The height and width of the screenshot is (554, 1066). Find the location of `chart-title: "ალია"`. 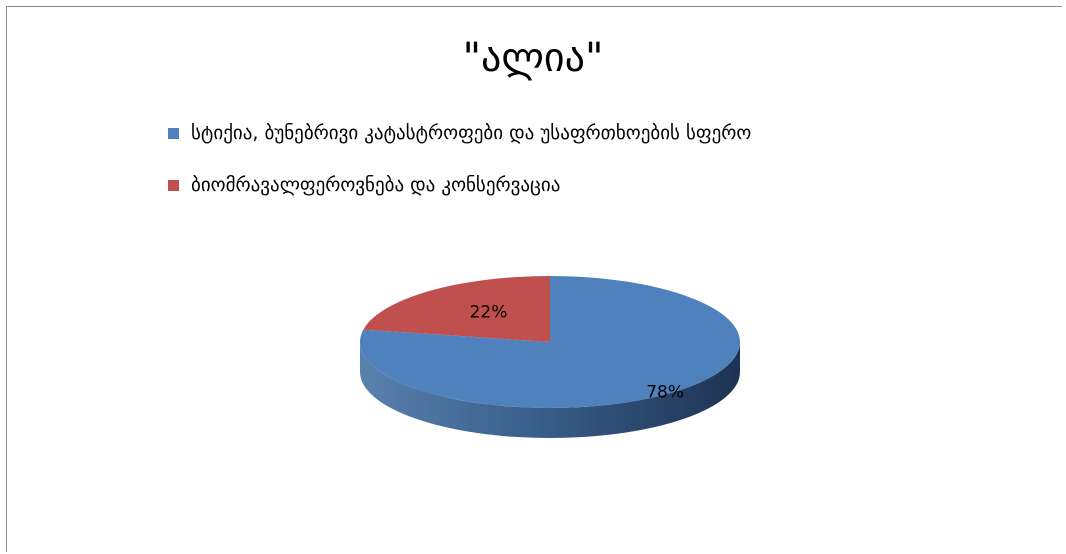

chart-title: "ალია" is located at coordinates (533, 58).